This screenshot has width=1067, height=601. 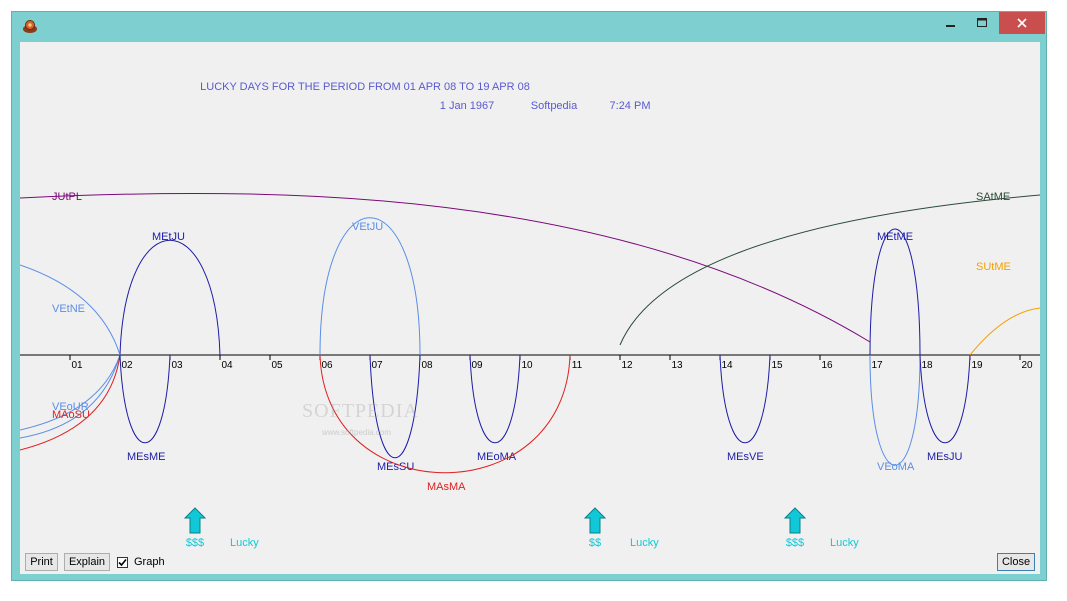 I want to click on print-button: Print, so click(x=41, y=562).